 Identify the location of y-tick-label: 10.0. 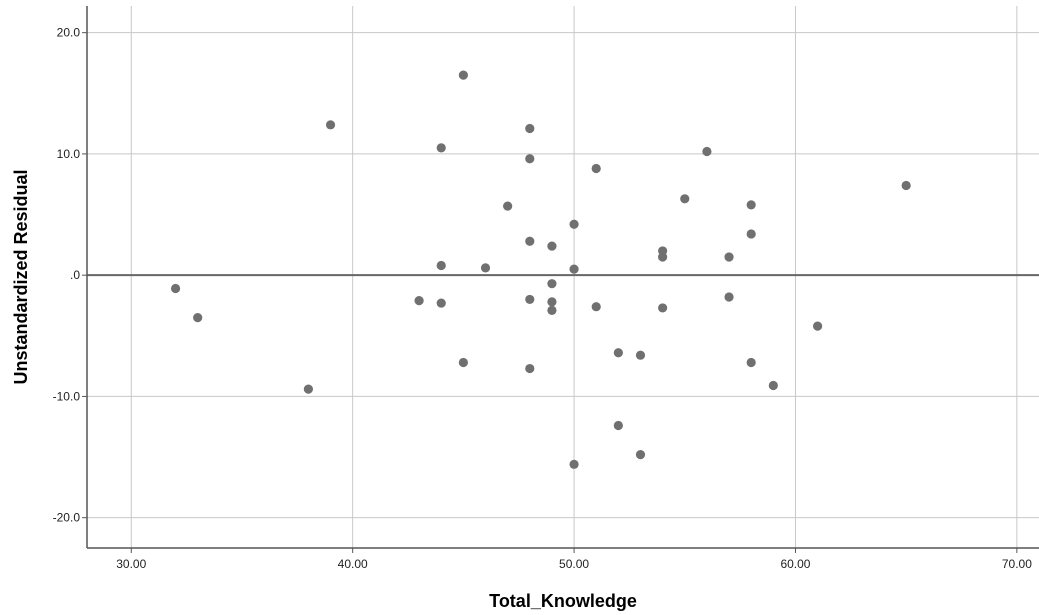
(69, 154).